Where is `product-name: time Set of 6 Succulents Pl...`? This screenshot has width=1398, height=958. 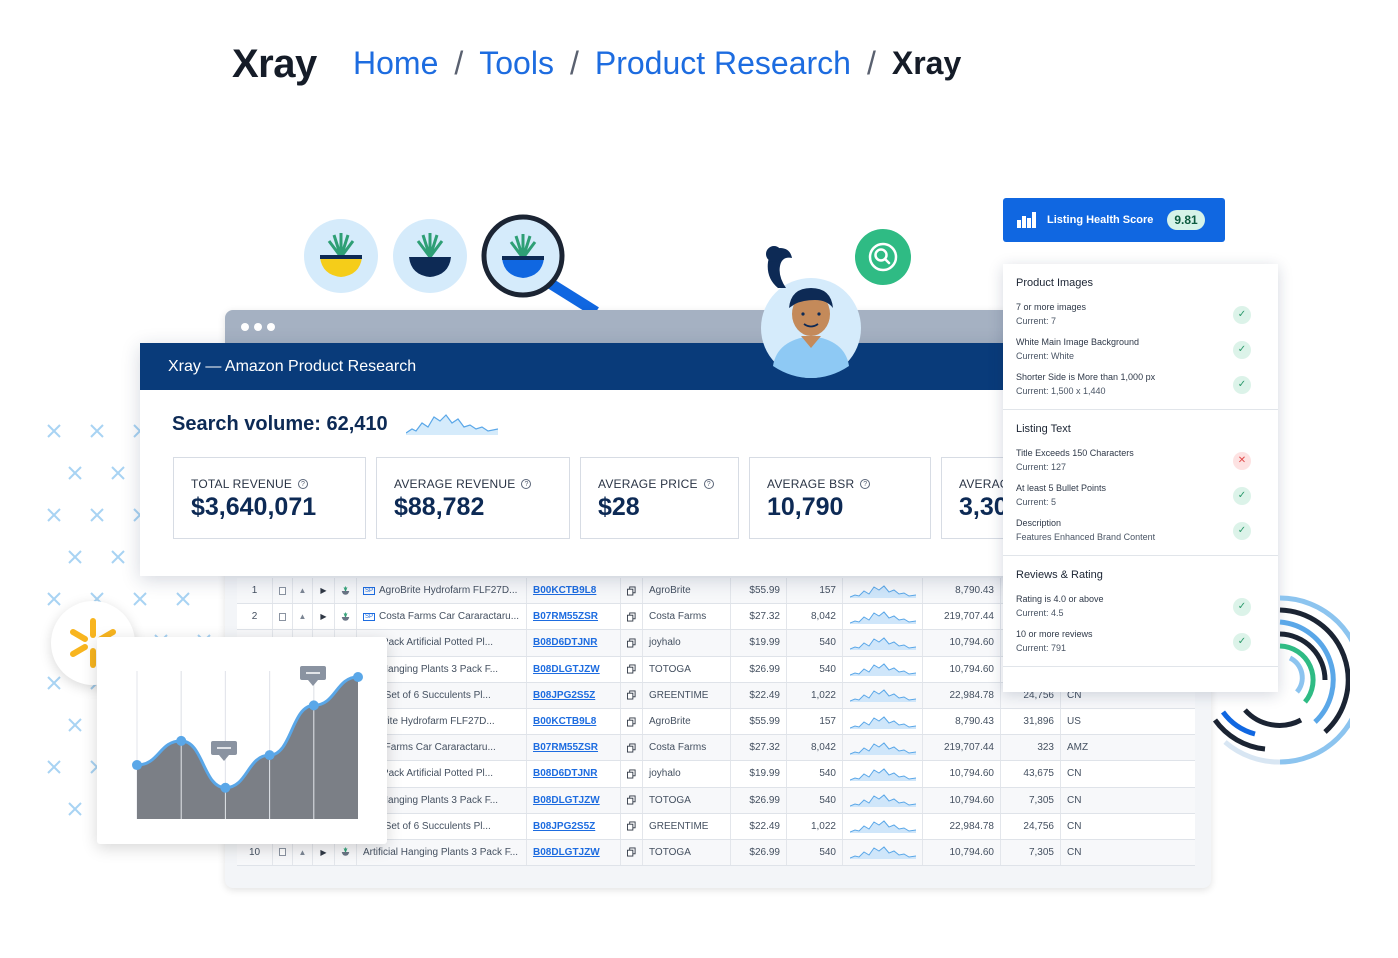 product-name: time Set of 6 Succulents Pl... is located at coordinates (427, 695).